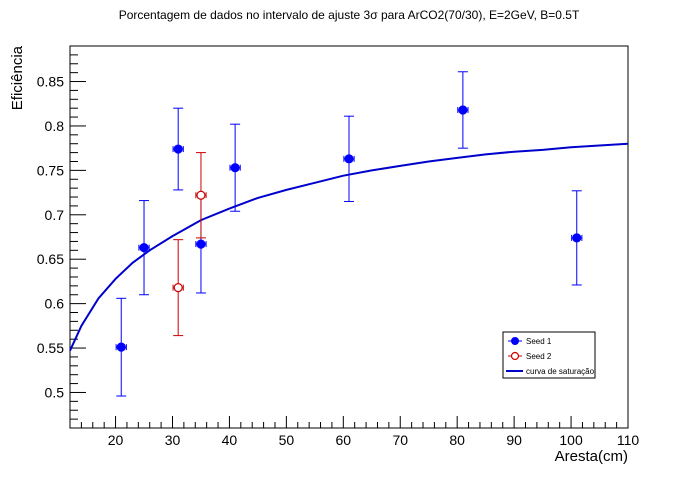 This screenshot has height=480, width=698. Describe the element at coordinates (50, 82) in the screenshot. I see `y-tick-label: 0.85` at that location.